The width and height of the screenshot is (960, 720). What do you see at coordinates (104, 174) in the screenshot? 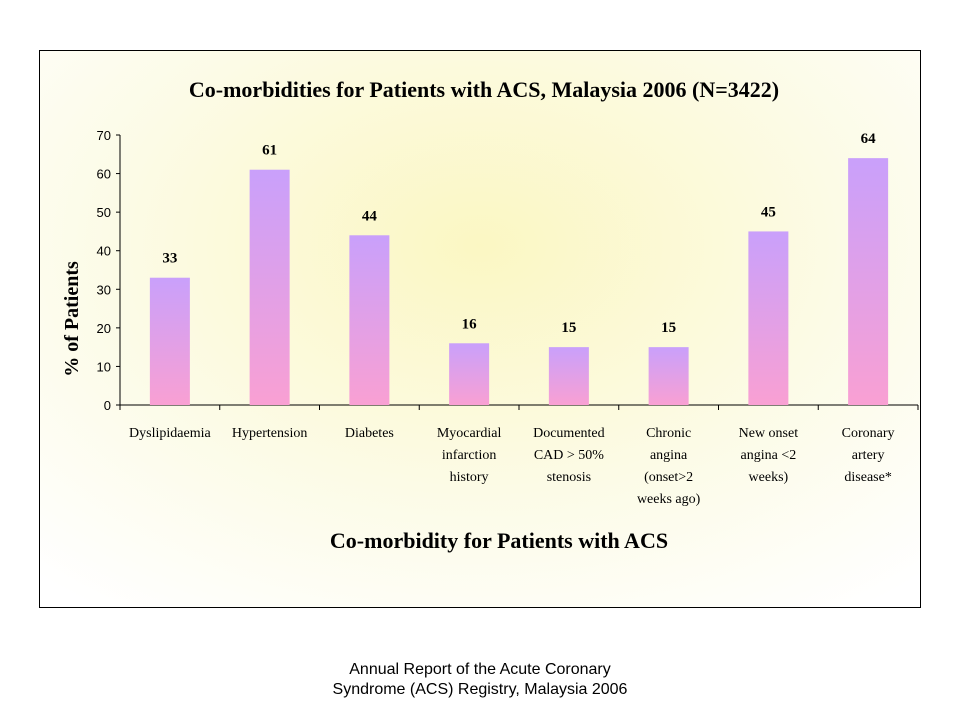
I see `y-tick-label: 60` at bounding box center [104, 174].